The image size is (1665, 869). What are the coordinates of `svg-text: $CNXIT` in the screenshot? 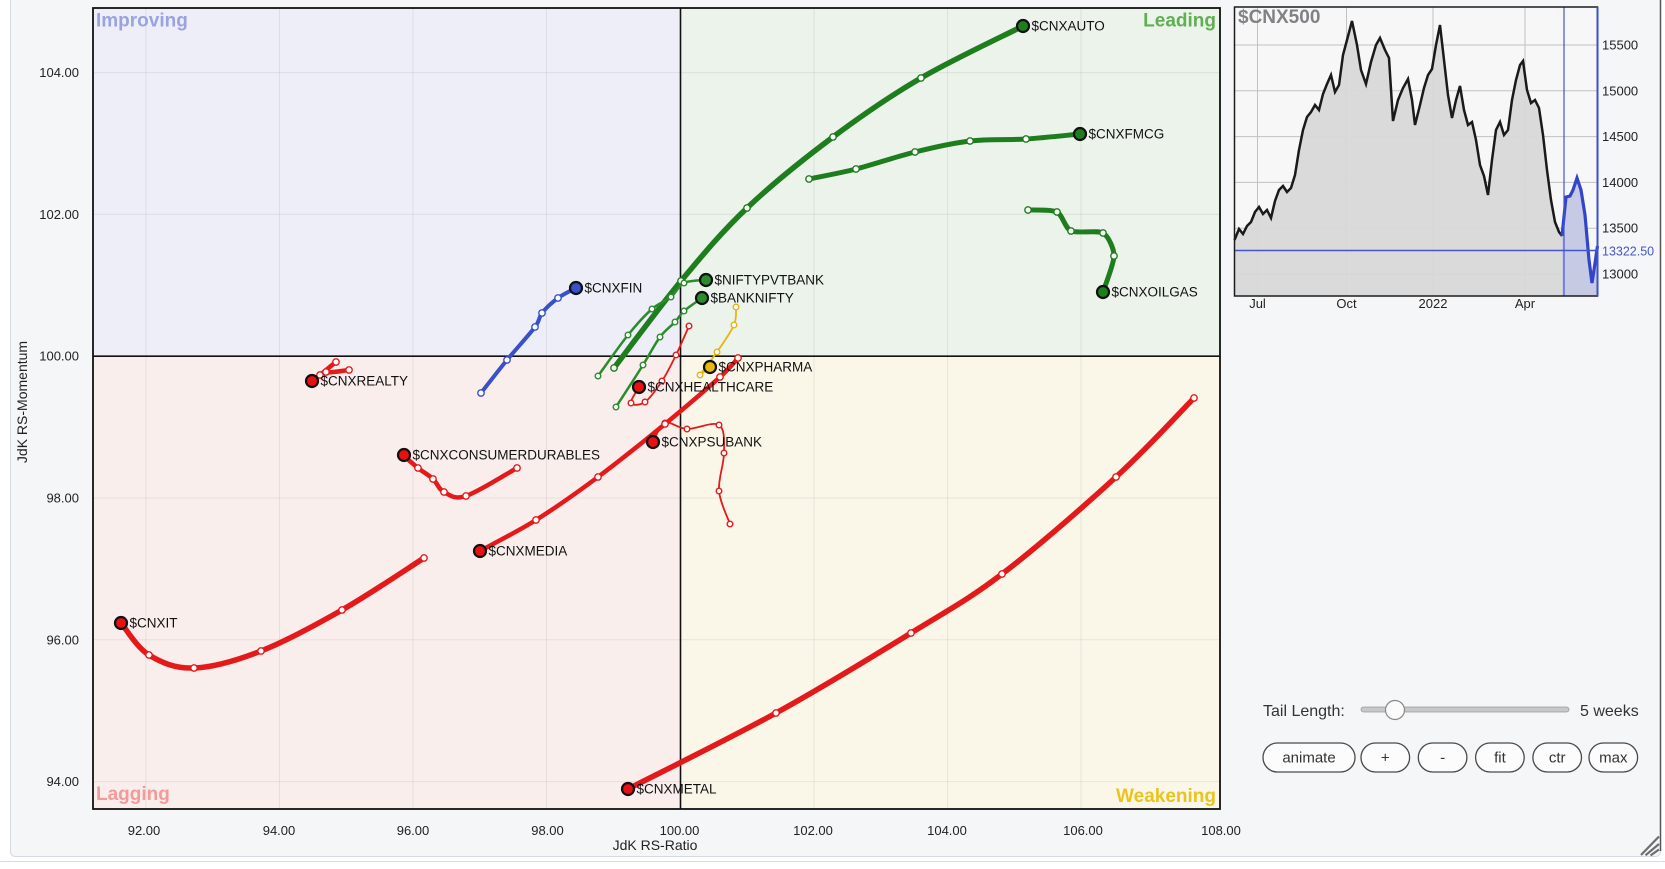 It's located at (154, 623).